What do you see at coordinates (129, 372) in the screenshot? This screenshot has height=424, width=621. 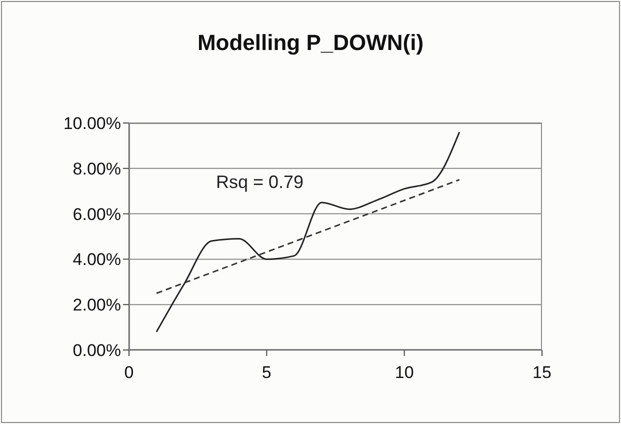 I see `x-tick-label: 0` at bounding box center [129, 372].